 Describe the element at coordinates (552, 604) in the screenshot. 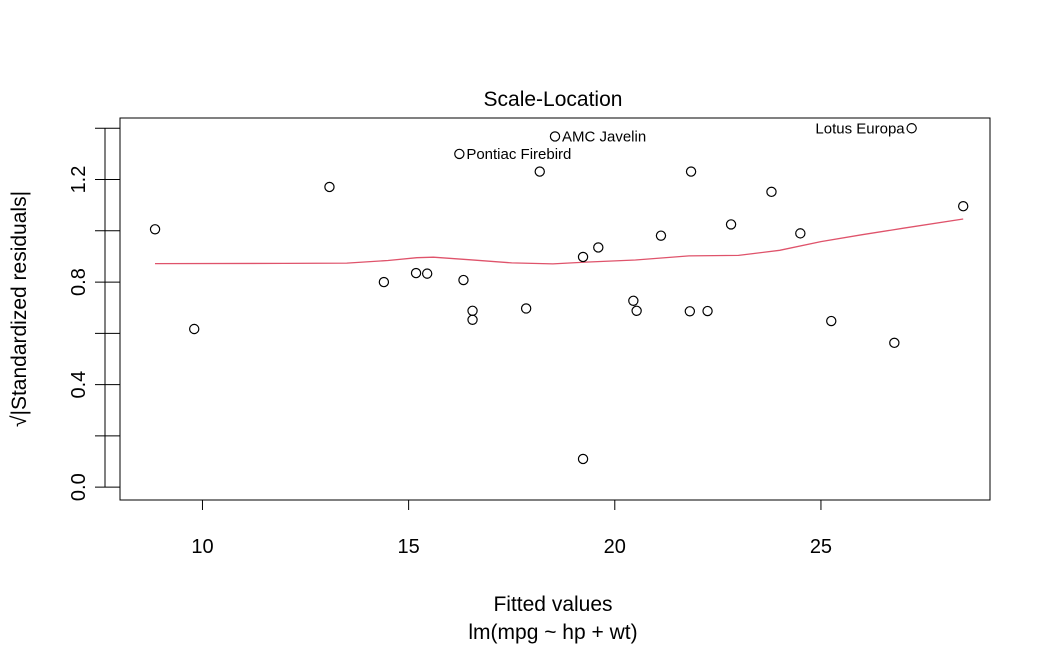

I see `x-axis-title: Fitted values` at that location.